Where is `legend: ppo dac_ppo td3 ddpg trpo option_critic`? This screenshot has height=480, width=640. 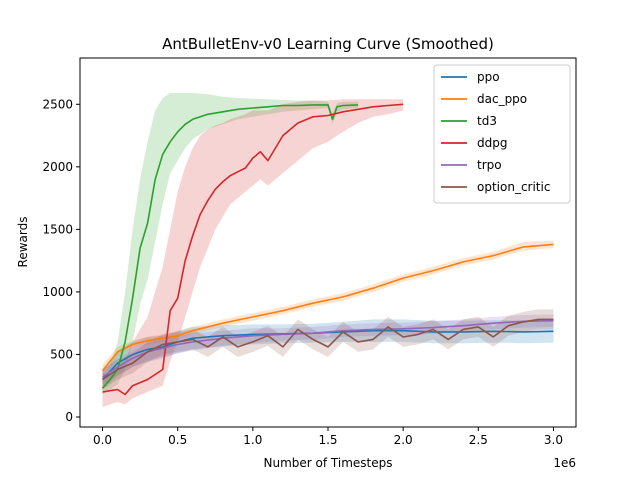 legend: ppo dac_ppo td3 ddpg trpo option_critic is located at coordinates (502, 134).